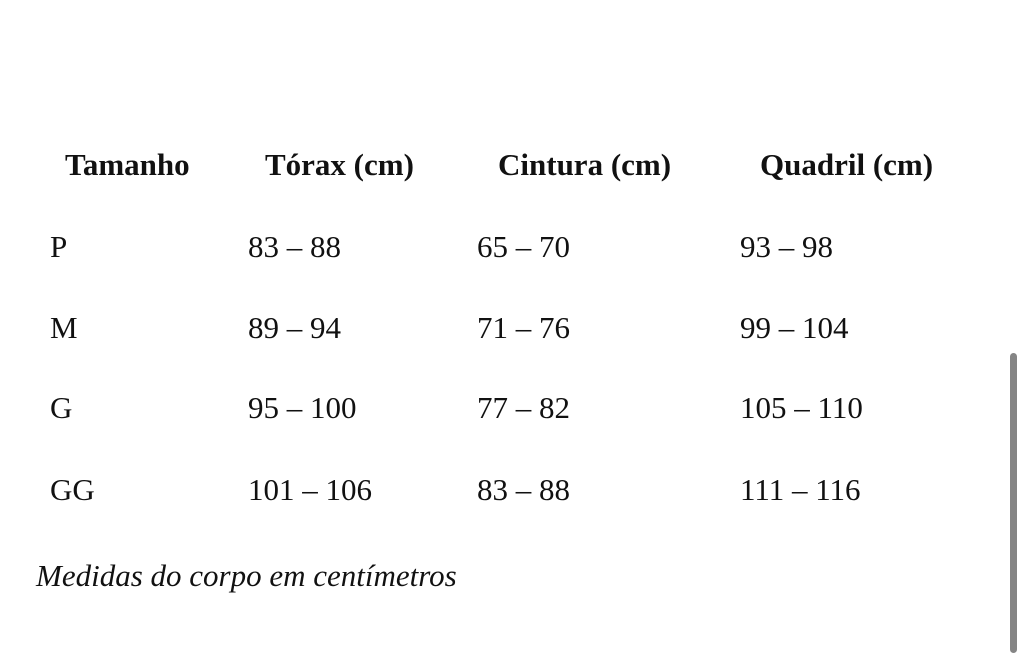 The height and width of the screenshot is (653, 1024). What do you see at coordinates (64, 327) in the screenshot?
I see `table-cell: M` at bounding box center [64, 327].